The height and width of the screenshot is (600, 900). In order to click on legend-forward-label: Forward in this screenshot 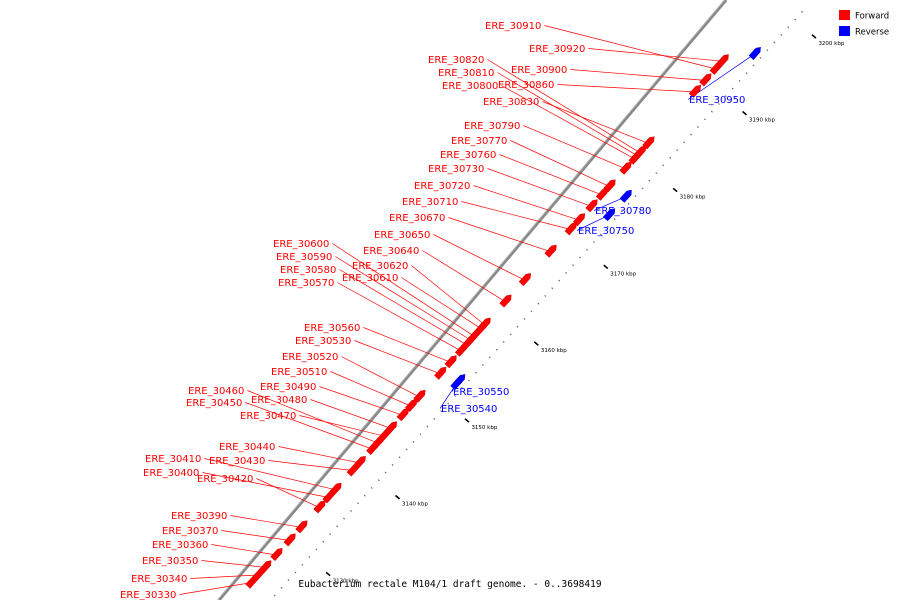, I will do `click(872, 17)`.